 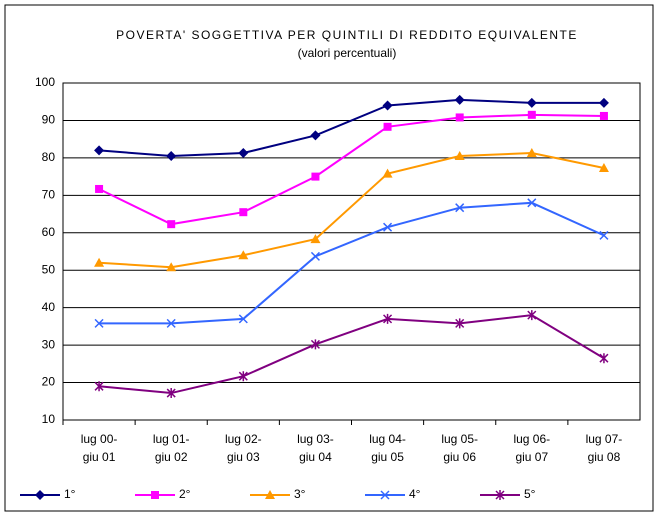 I want to click on x-tick-label-line: giu 04, so click(x=315, y=457).